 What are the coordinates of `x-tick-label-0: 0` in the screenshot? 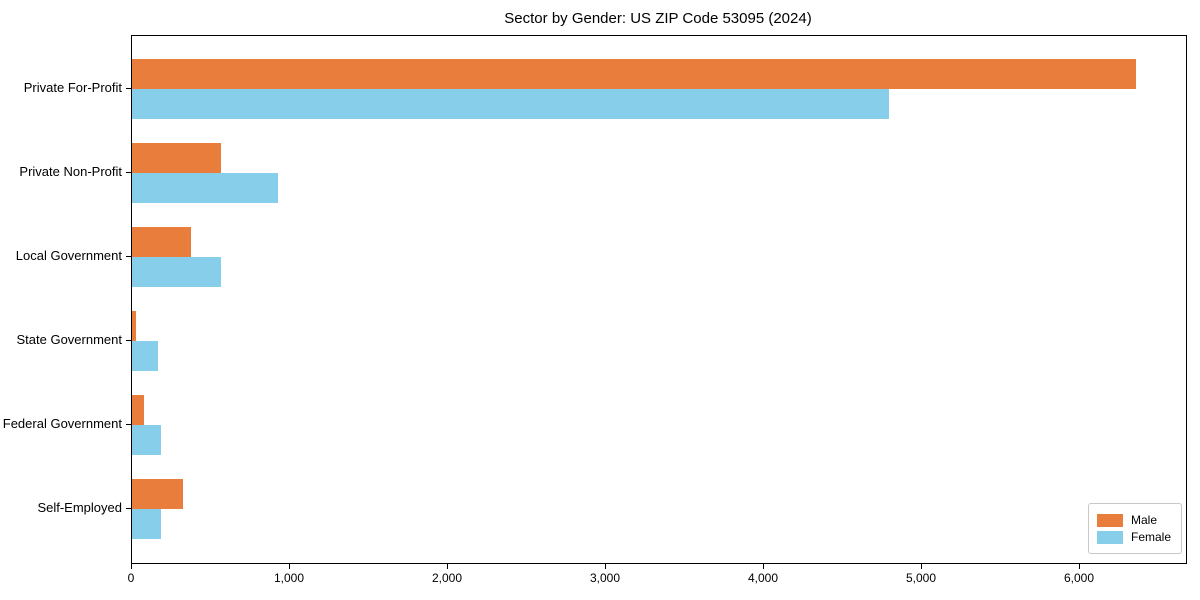 It's located at (131, 578).